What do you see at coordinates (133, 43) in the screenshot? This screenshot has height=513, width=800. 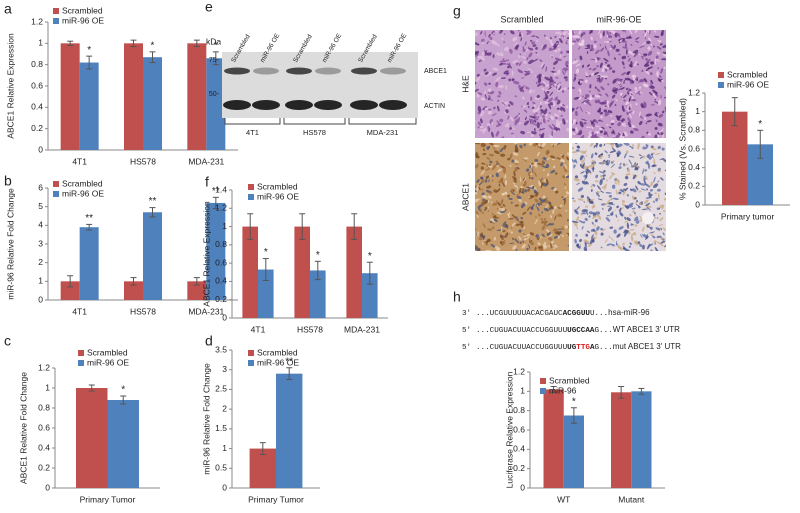 I see `error-bar` at bounding box center [133, 43].